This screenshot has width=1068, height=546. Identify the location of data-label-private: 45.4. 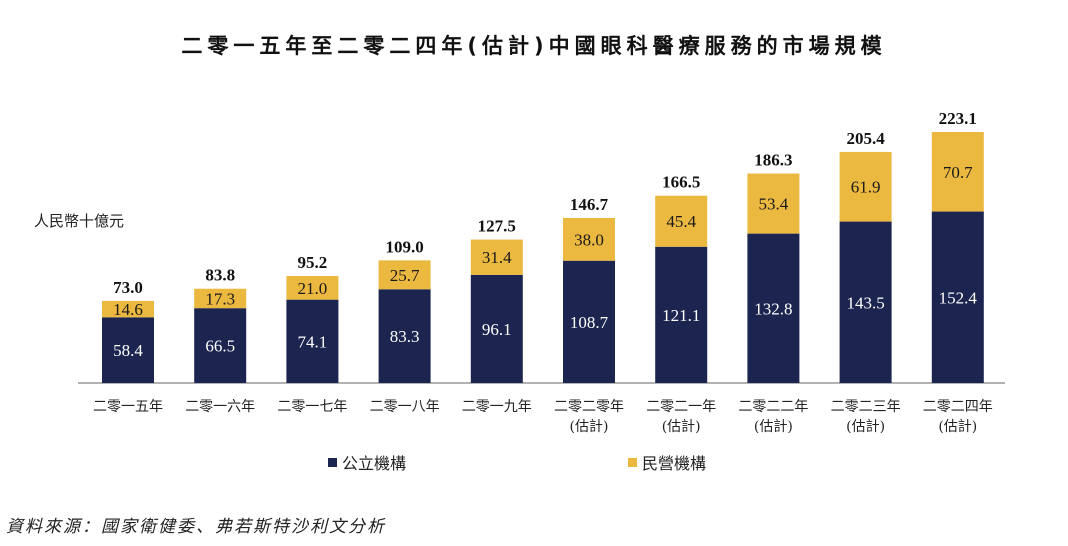
(681, 221).